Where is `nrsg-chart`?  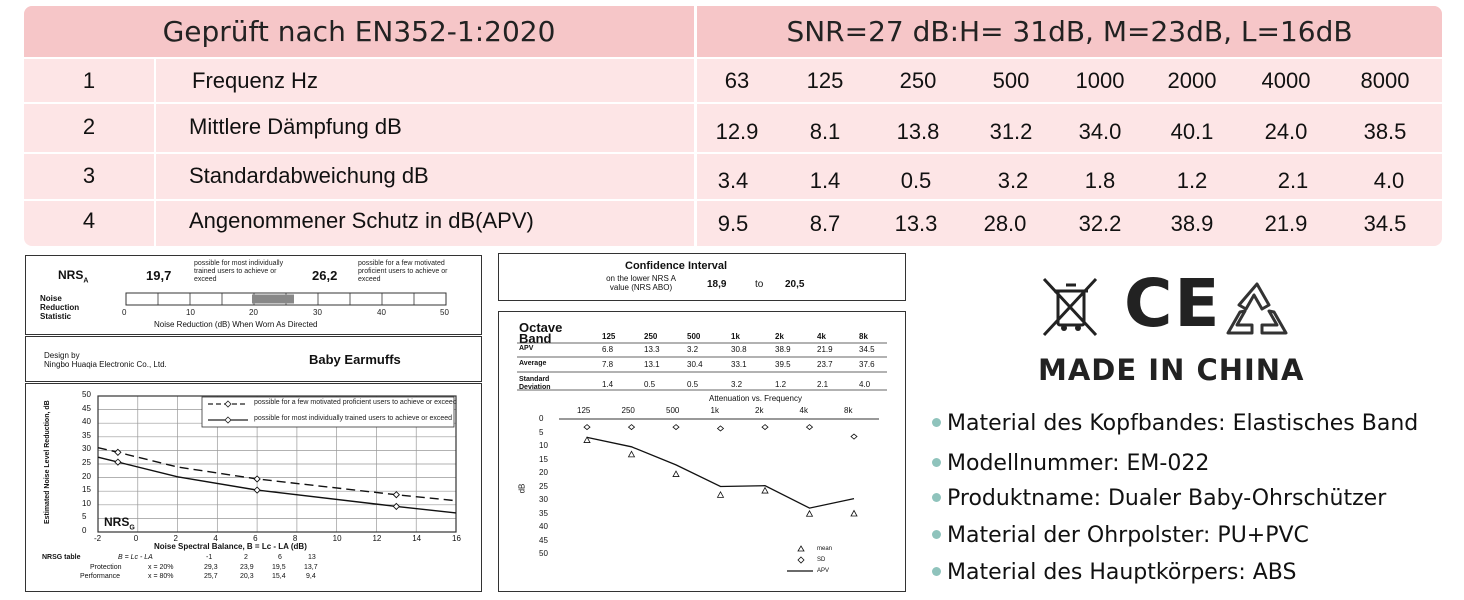
nrsg-chart is located at coordinates (277, 464).